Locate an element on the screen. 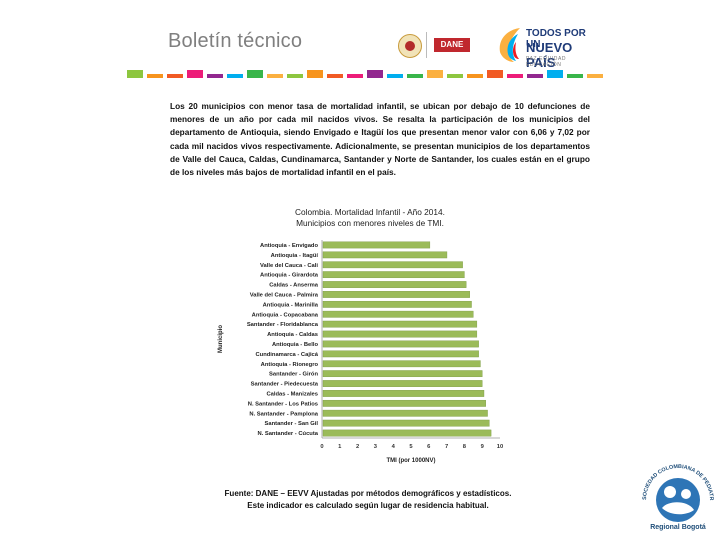 The image size is (720, 540). category-label: Antioquia - Rionegro is located at coordinates (290, 365).